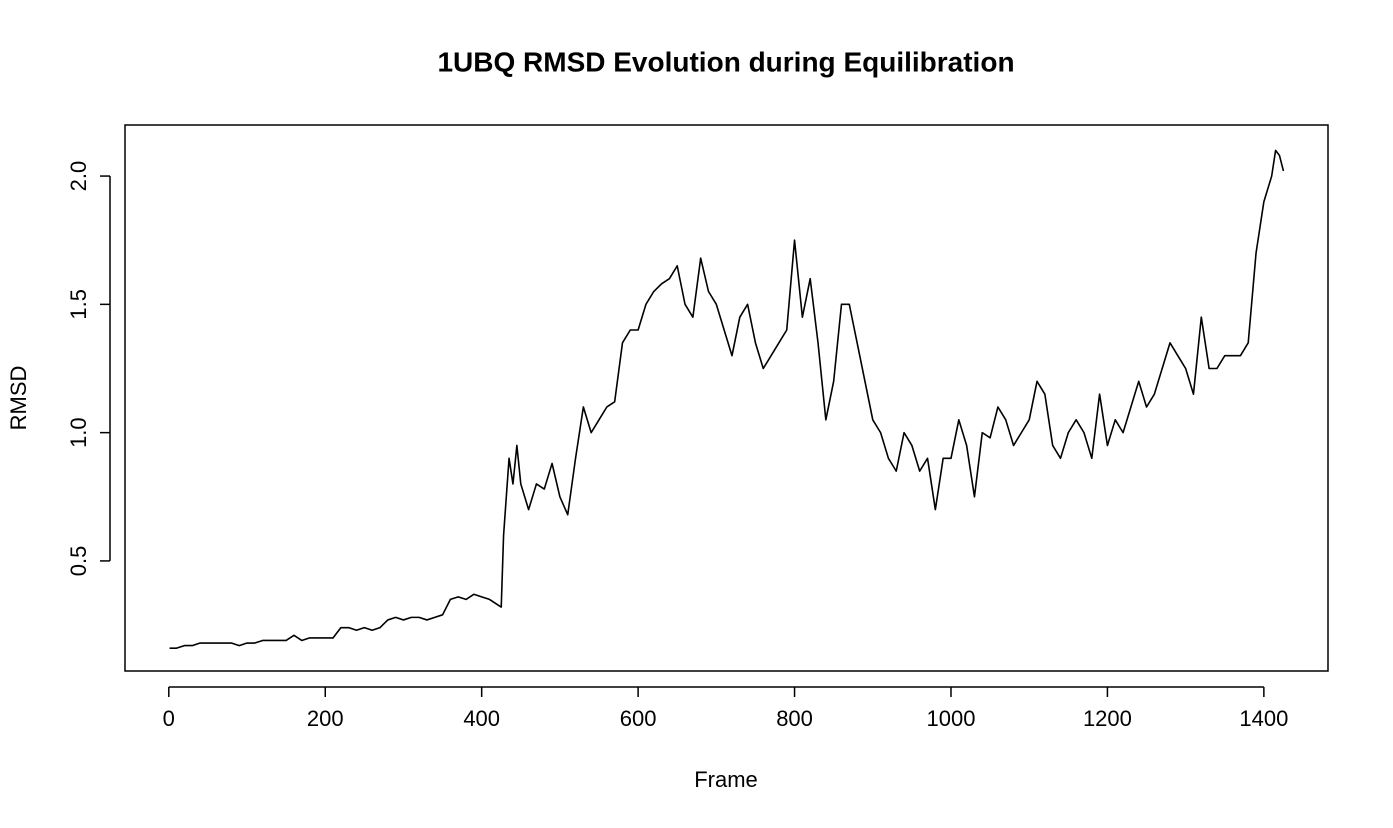 This screenshot has height=828, width=1393. Describe the element at coordinates (481, 718) in the screenshot. I see `x-tick-label: 400` at that location.